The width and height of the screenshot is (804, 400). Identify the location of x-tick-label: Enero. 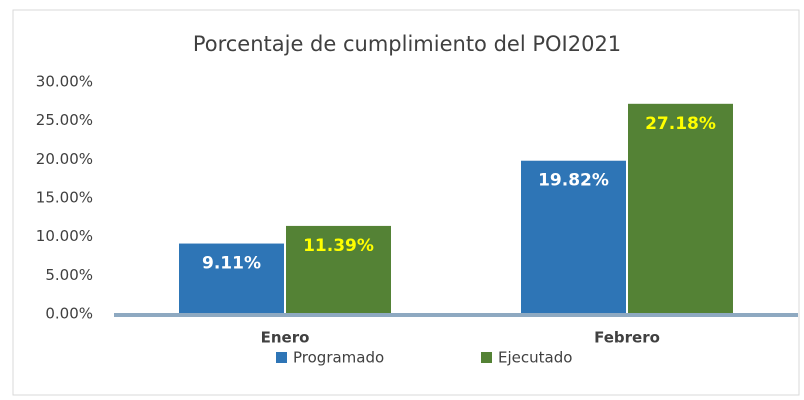
(285, 338).